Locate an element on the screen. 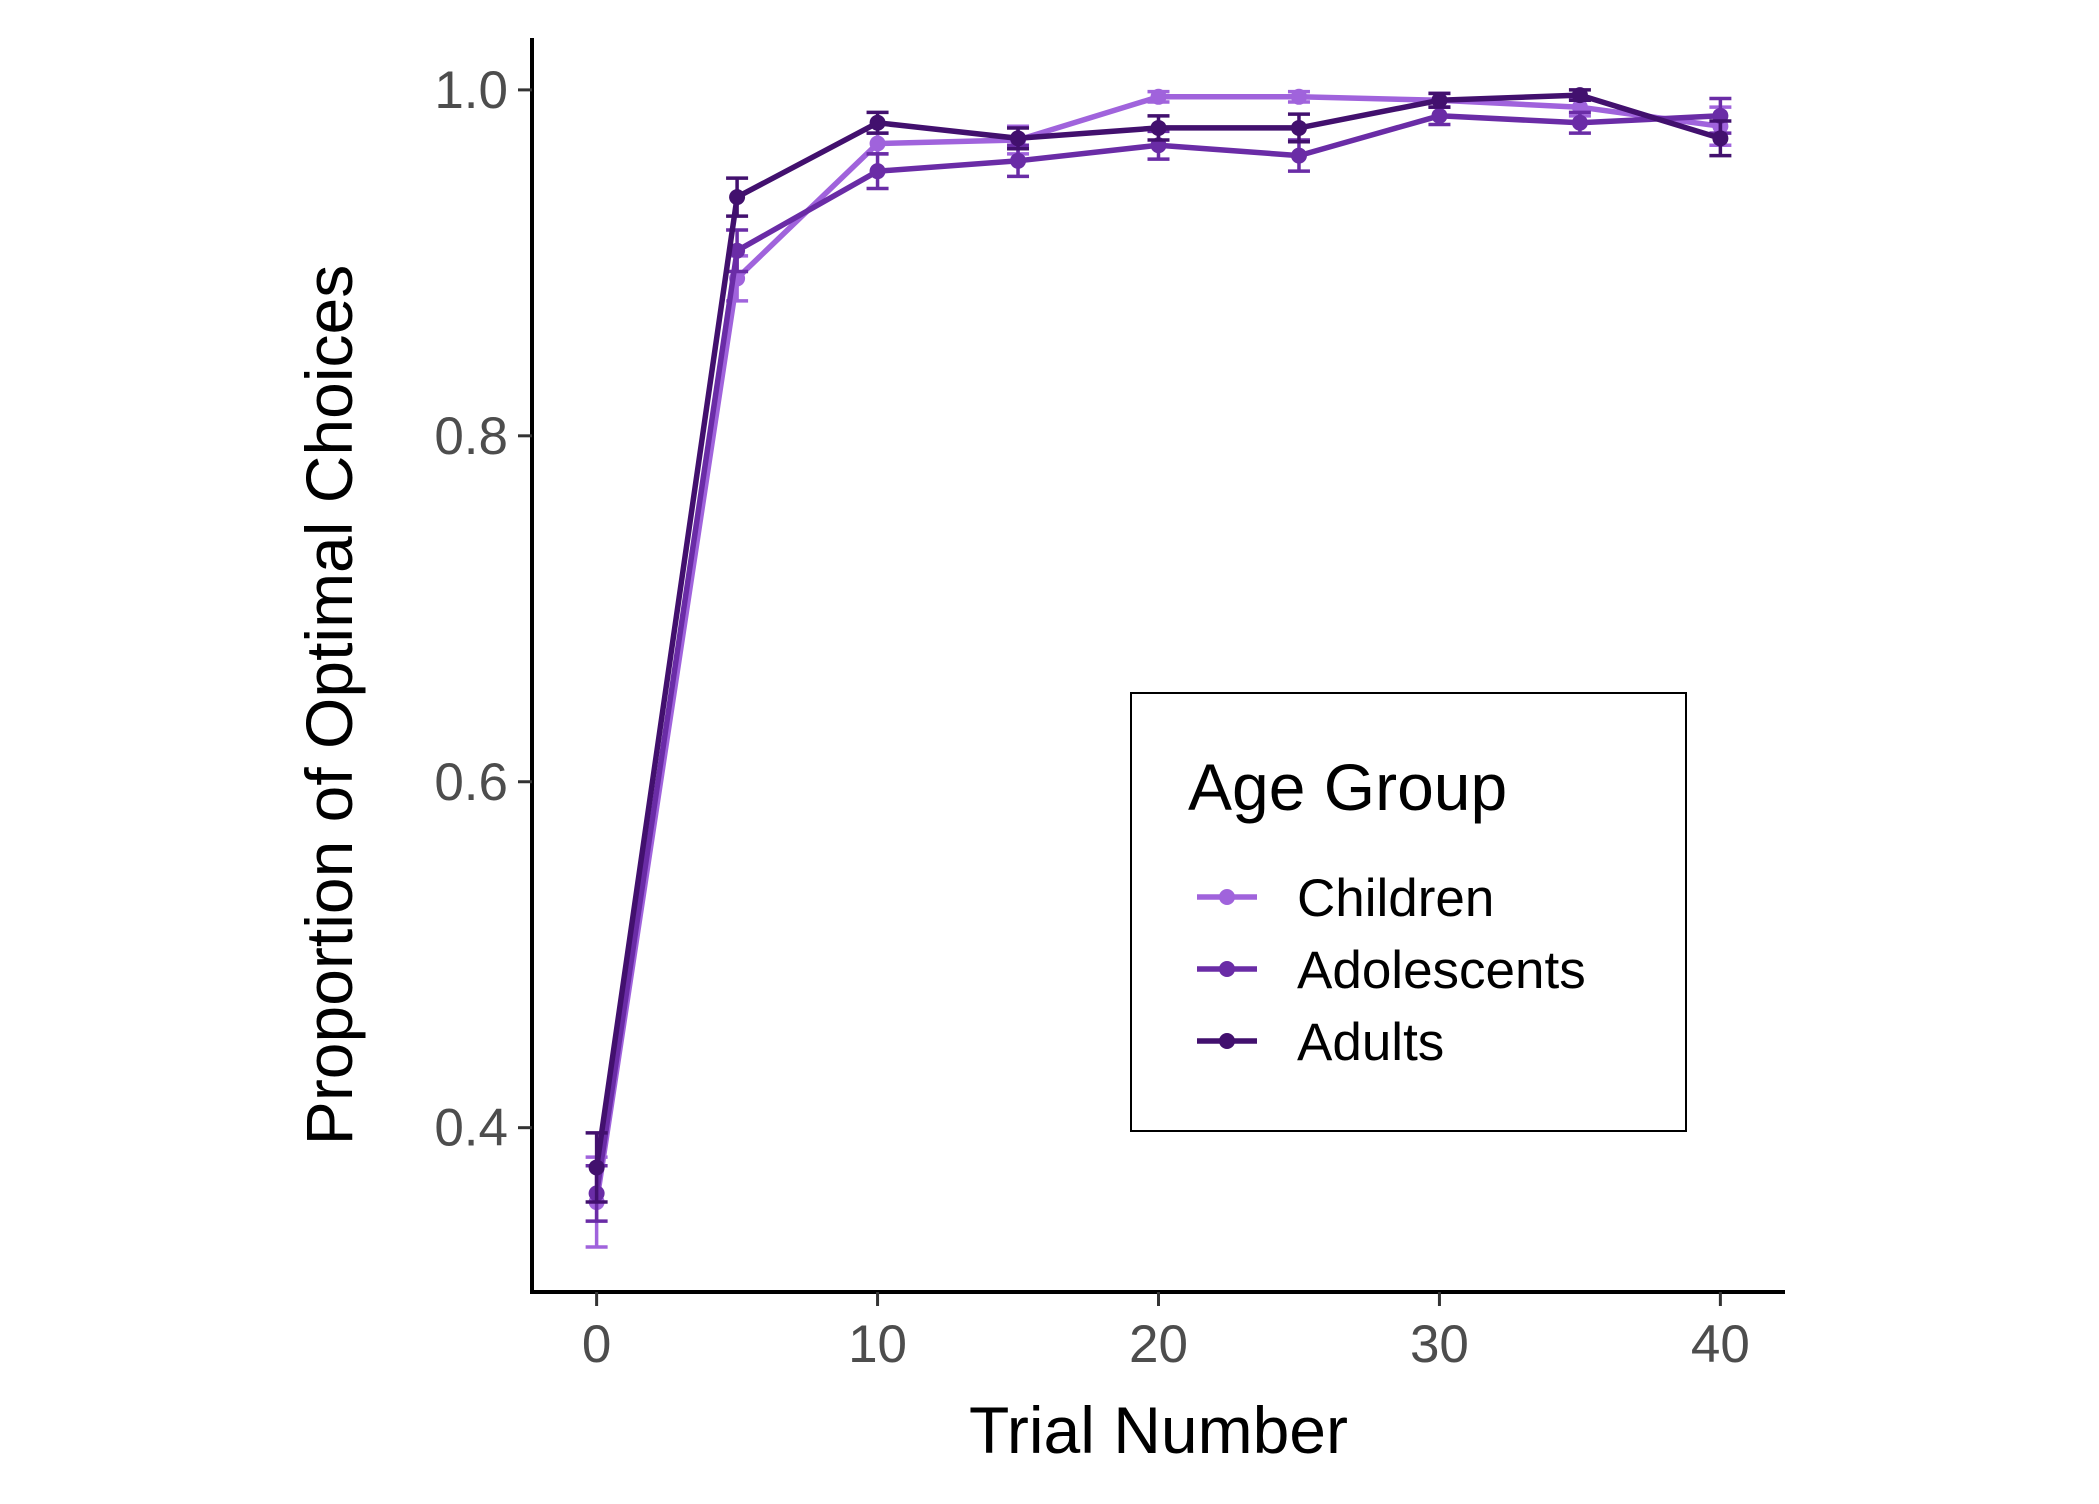 The image size is (2099, 1504). legend-entries: Children Adolescents Adults is located at coordinates (1391, 970).